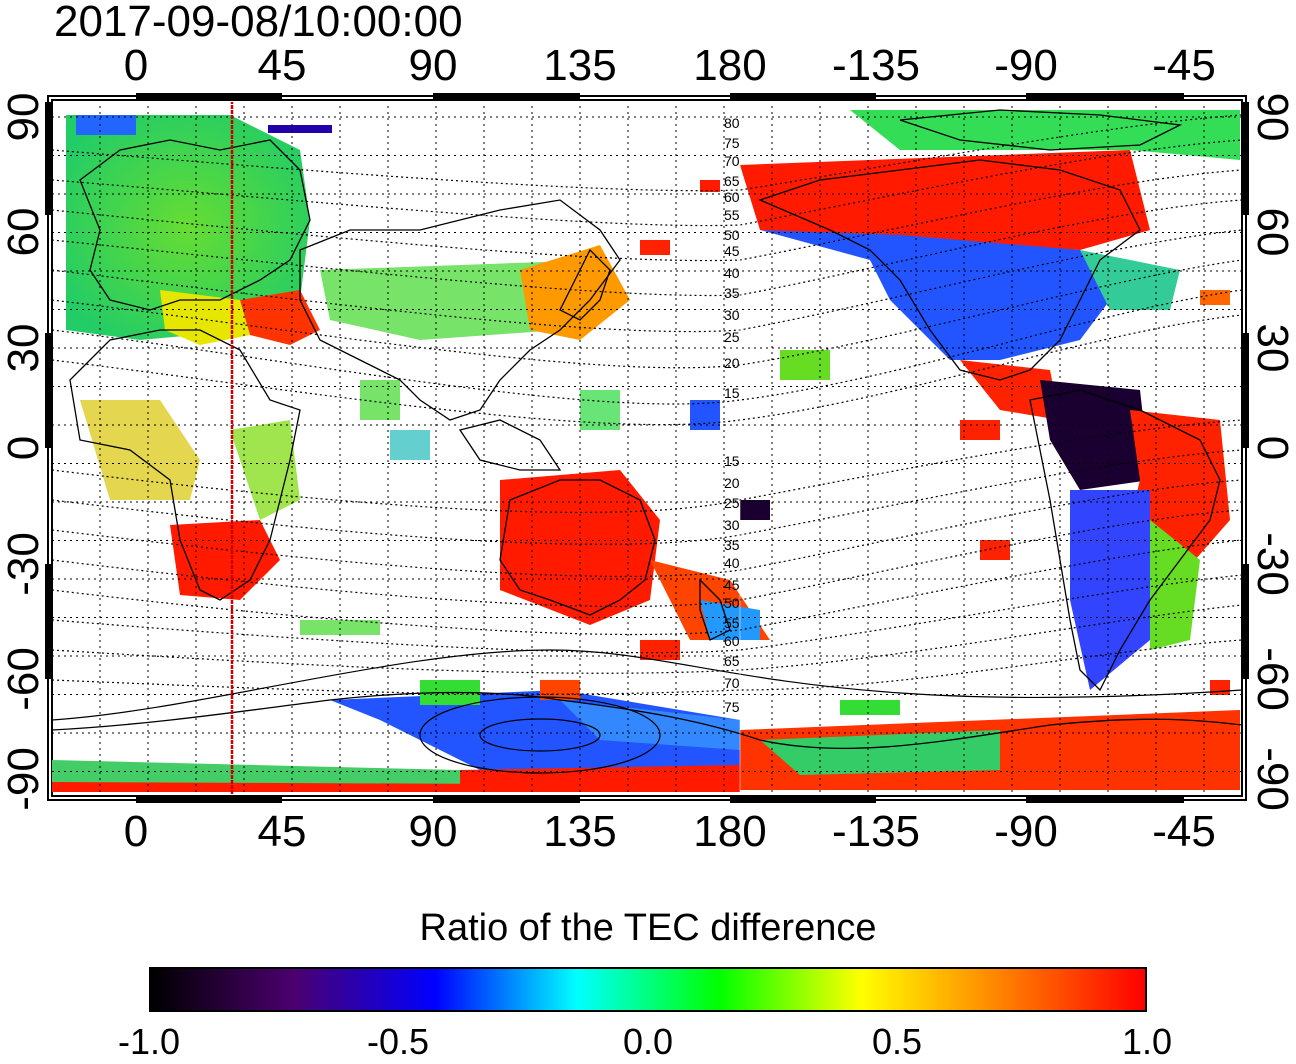 The height and width of the screenshot is (1064, 1296). I want to click on nz-blue, so click(730, 620).